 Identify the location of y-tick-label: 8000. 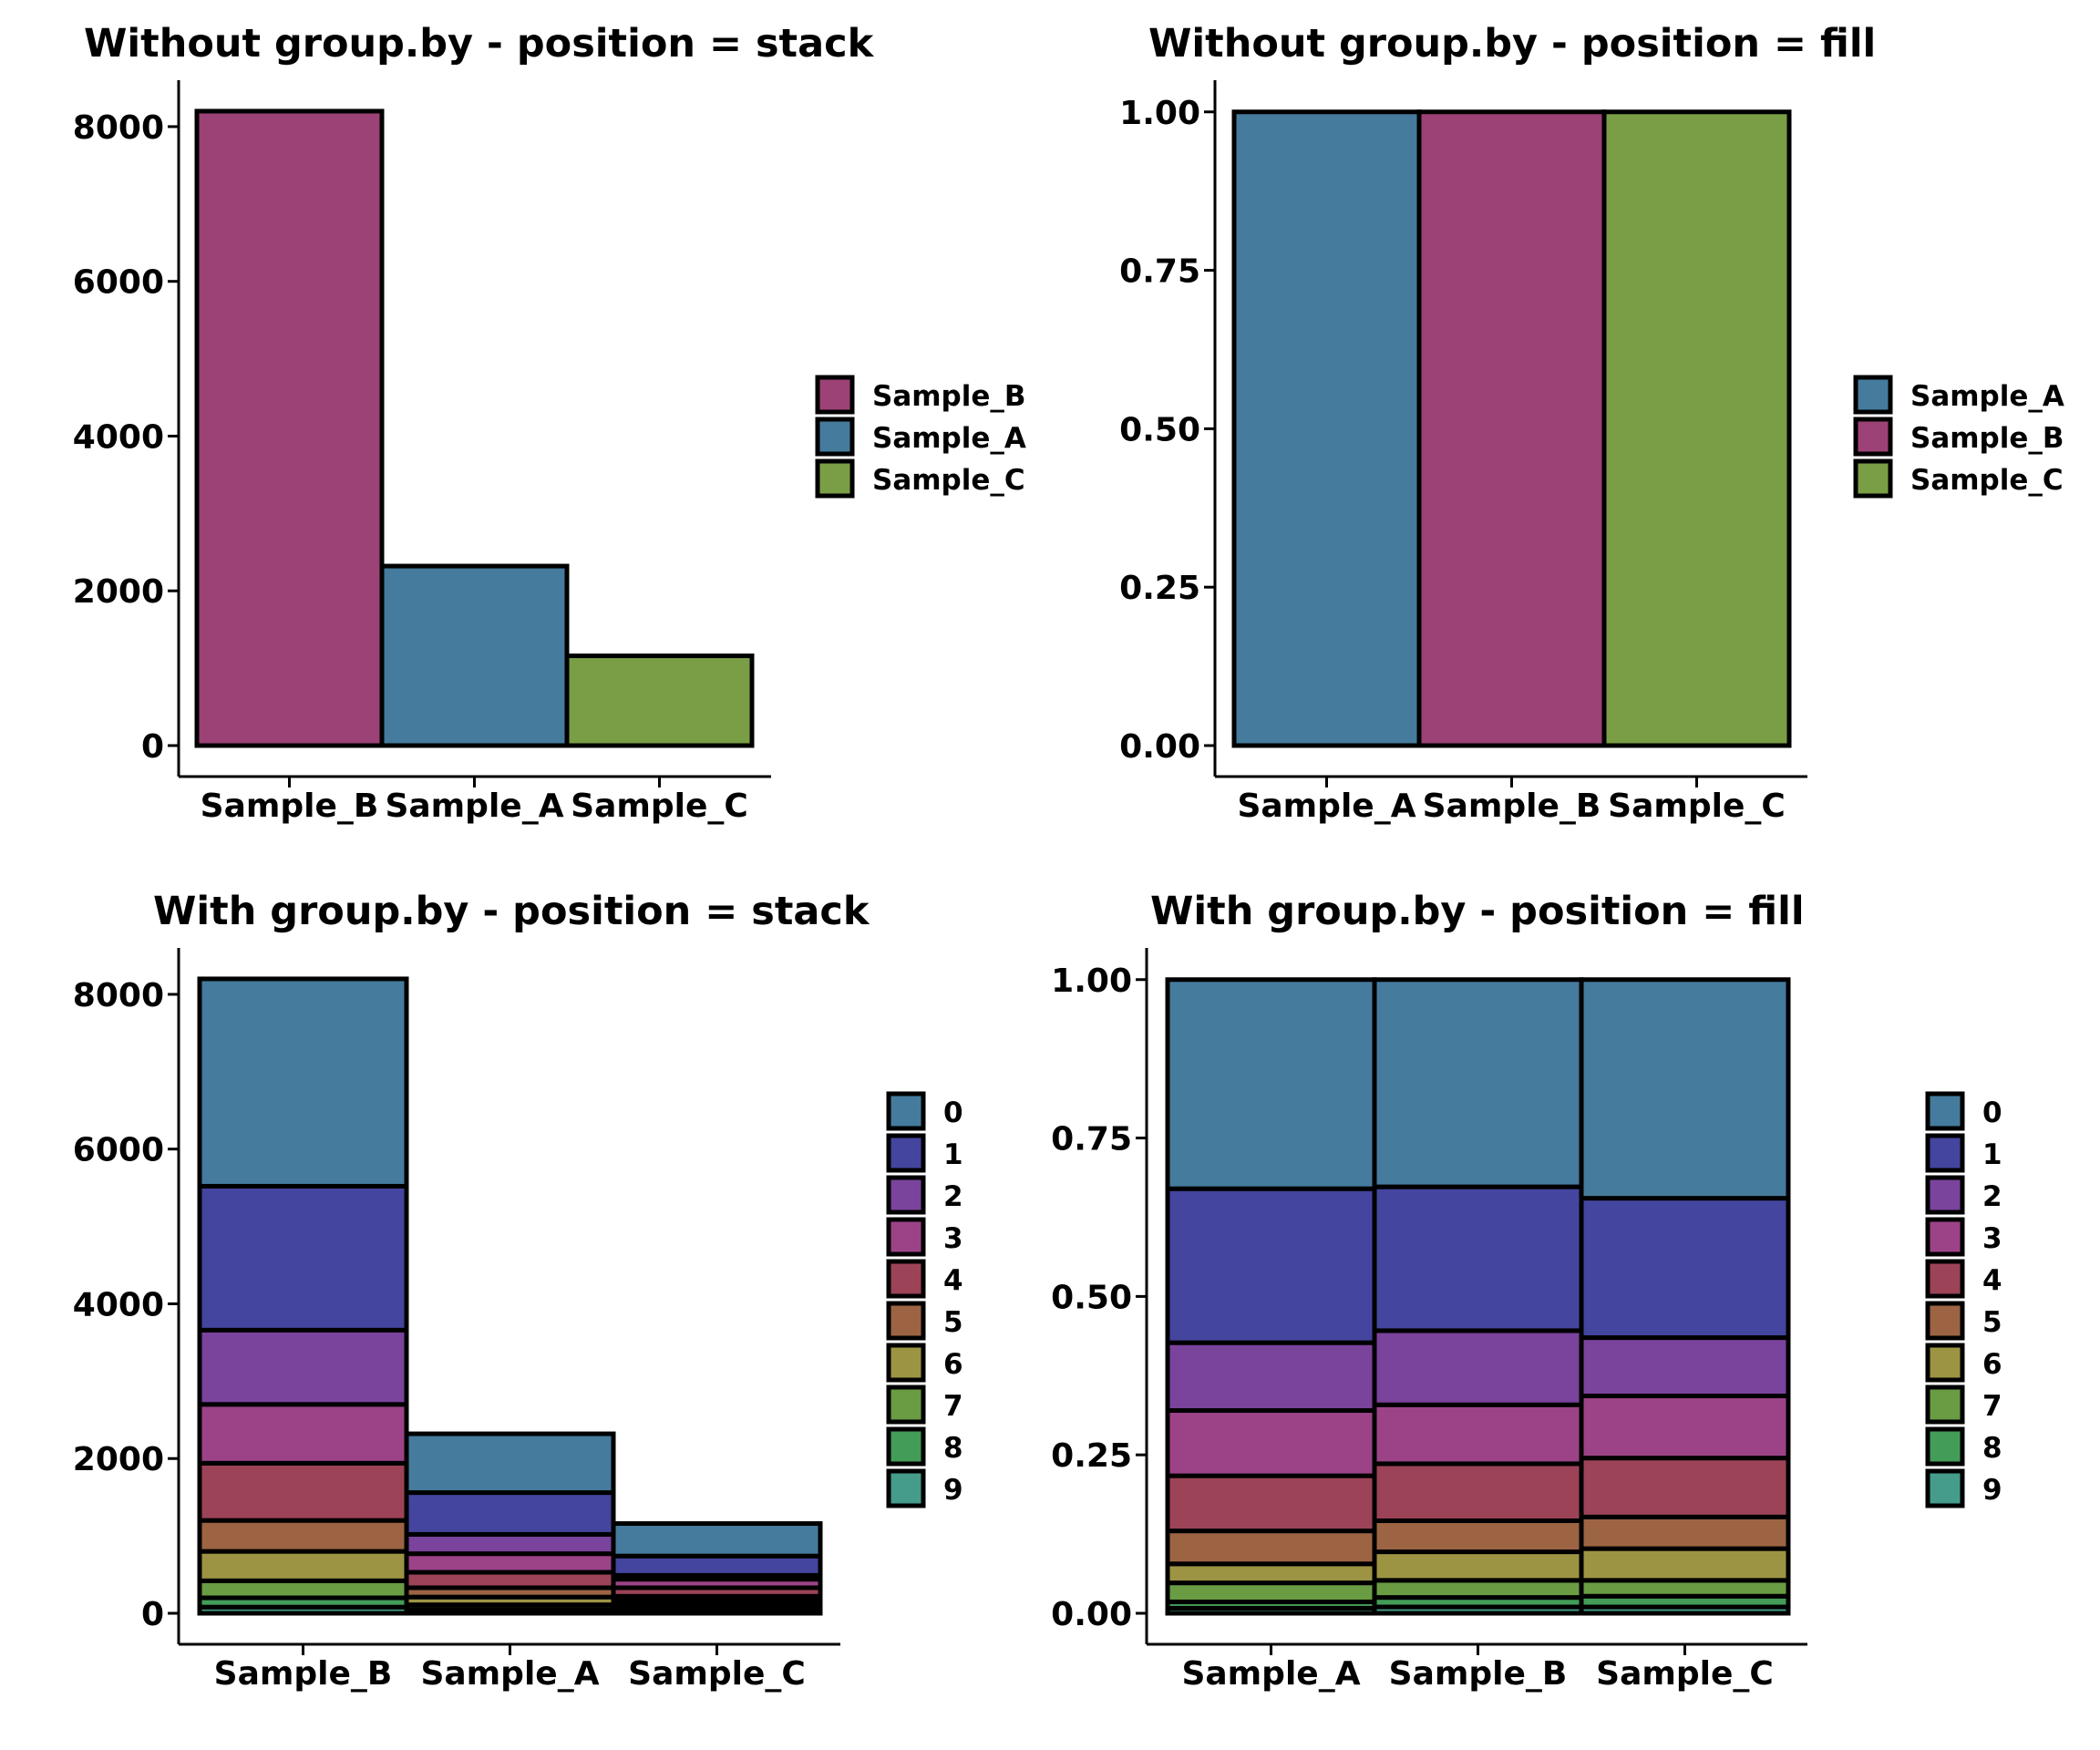
(119, 128).